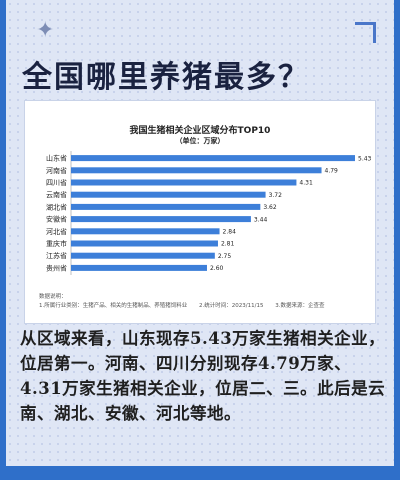 This screenshot has height=480, width=400. What do you see at coordinates (56, 243) in the screenshot?
I see `category-label: 重庆市` at bounding box center [56, 243].